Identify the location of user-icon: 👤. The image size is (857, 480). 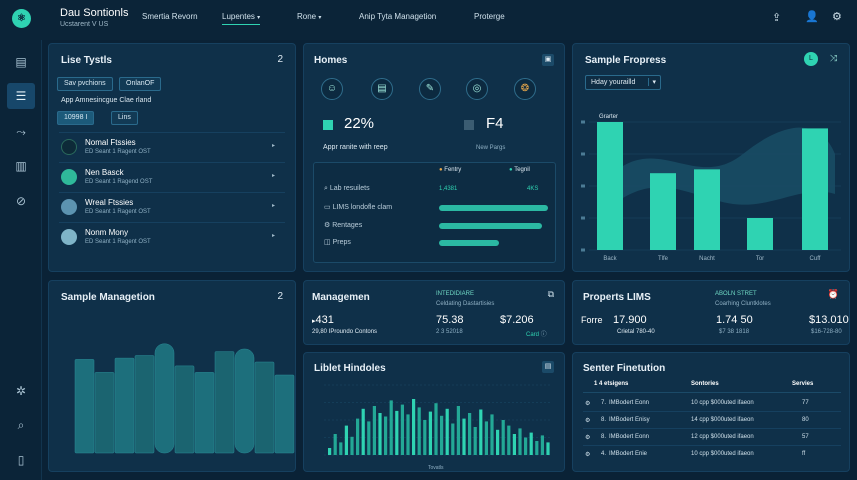
(812, 17).